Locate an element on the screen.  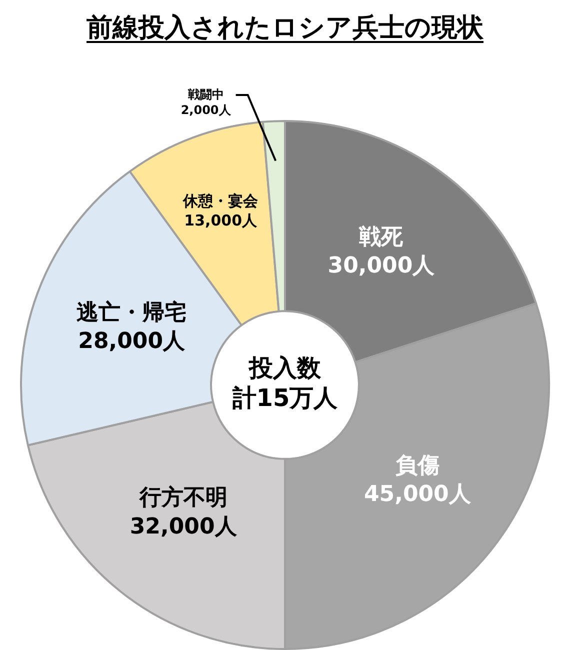
slice-label: 逃亡・帰宅 is located at coordinates (131, 312).